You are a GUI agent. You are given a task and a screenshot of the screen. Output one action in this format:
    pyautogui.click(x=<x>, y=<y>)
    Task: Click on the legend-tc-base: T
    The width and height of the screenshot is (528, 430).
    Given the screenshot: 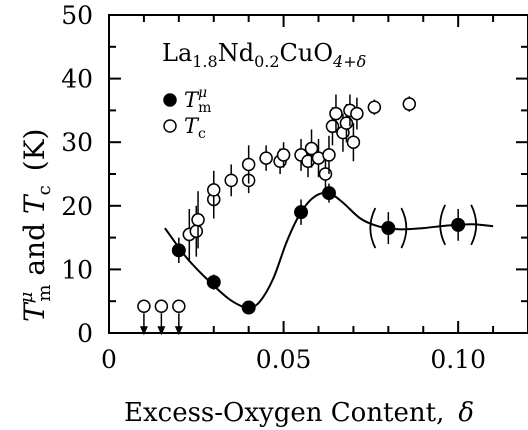 What is the action you would take?
    pyautogui.click(x=192, y=126)
    